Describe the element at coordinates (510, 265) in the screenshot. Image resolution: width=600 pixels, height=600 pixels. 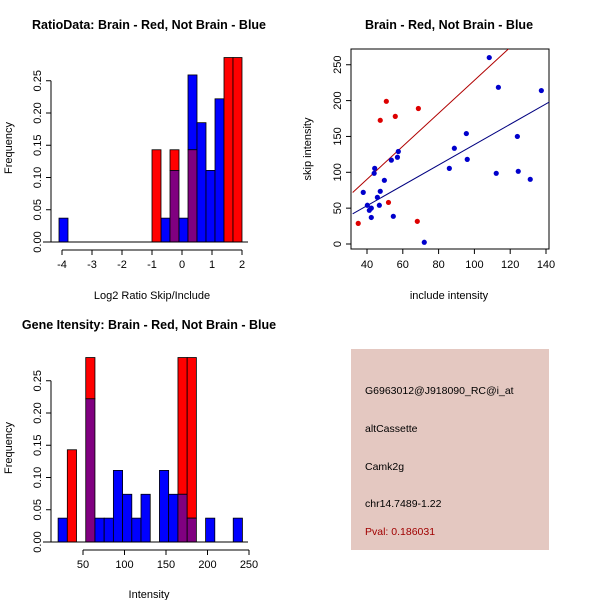
I see `x-tick-label: 120` at that location.